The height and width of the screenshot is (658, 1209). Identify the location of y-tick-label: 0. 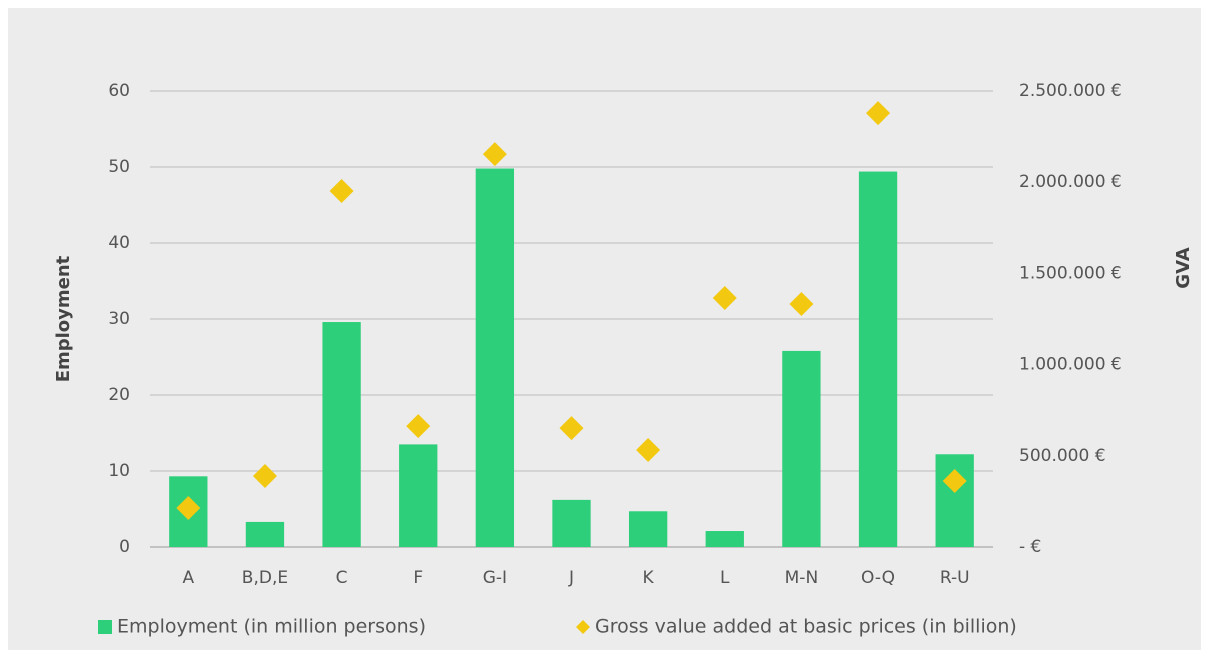
(124, 547).